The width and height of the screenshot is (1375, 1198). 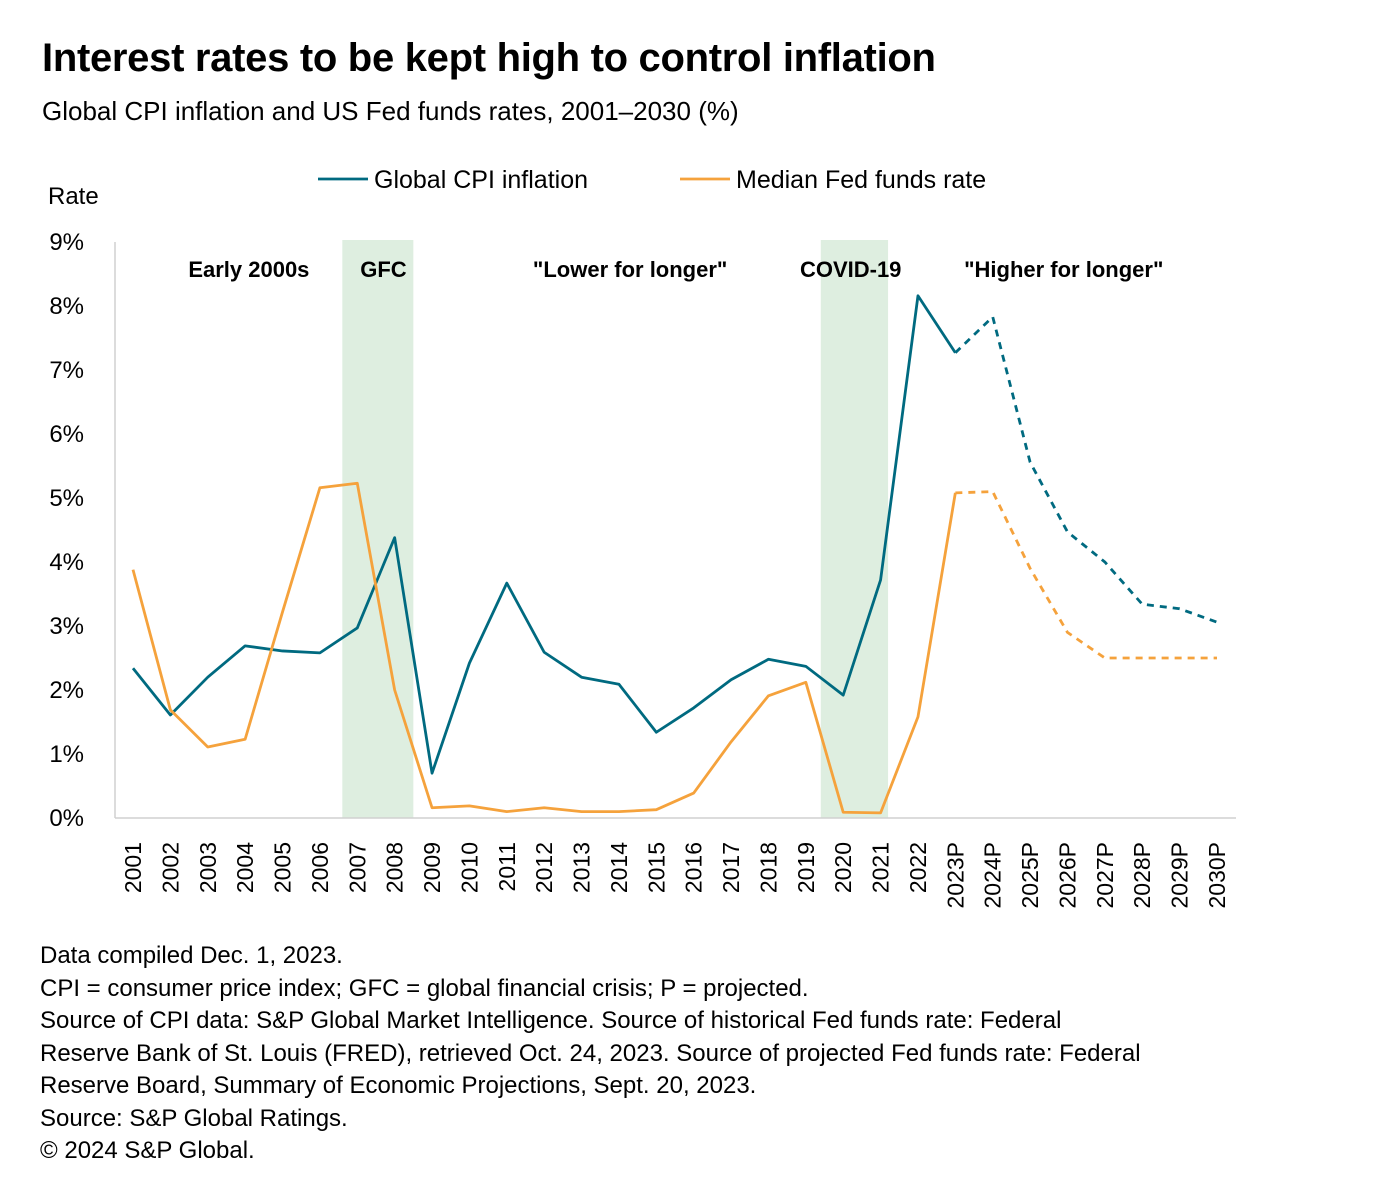 I want to click on x-tick-label: 2002, so click(x=170, y=867).